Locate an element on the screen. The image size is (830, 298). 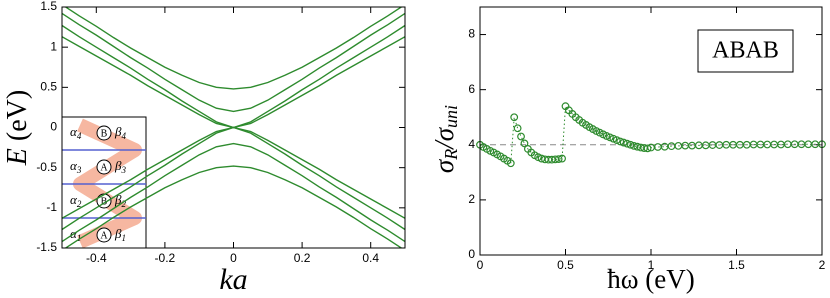
annotation: ABAB is located at coordinates (745, 51).